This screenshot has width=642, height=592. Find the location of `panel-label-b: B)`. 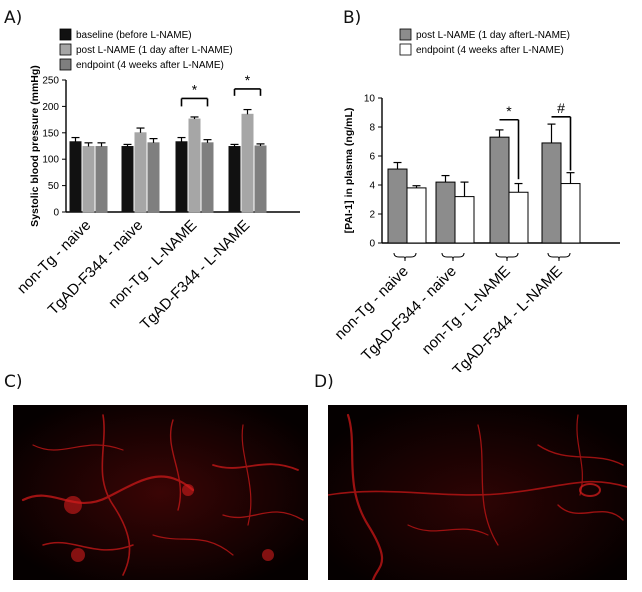

panel-label-b: B) is located at coordinates (352, 18).